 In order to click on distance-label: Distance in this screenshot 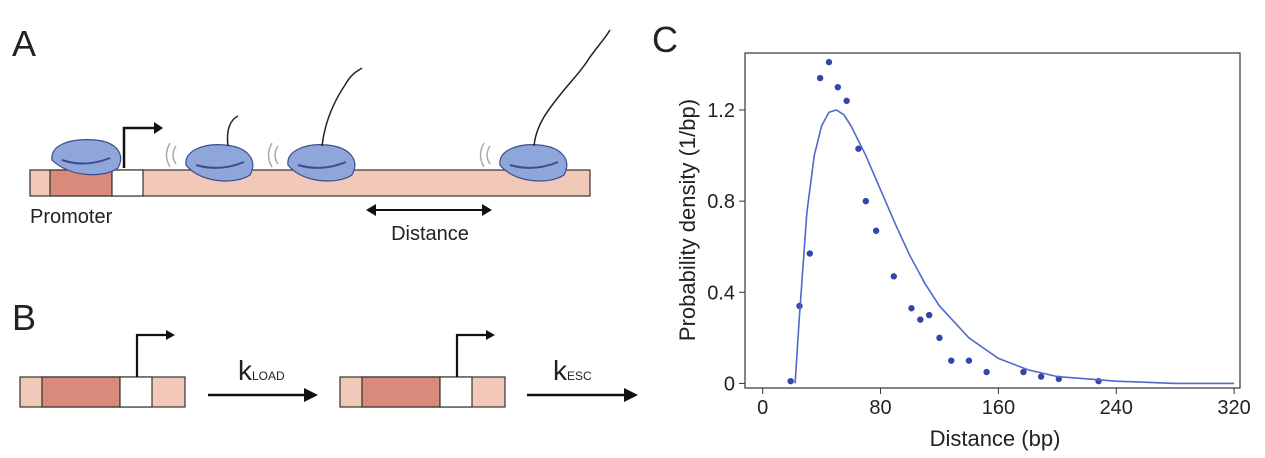, I will do `click(430, 234)`.